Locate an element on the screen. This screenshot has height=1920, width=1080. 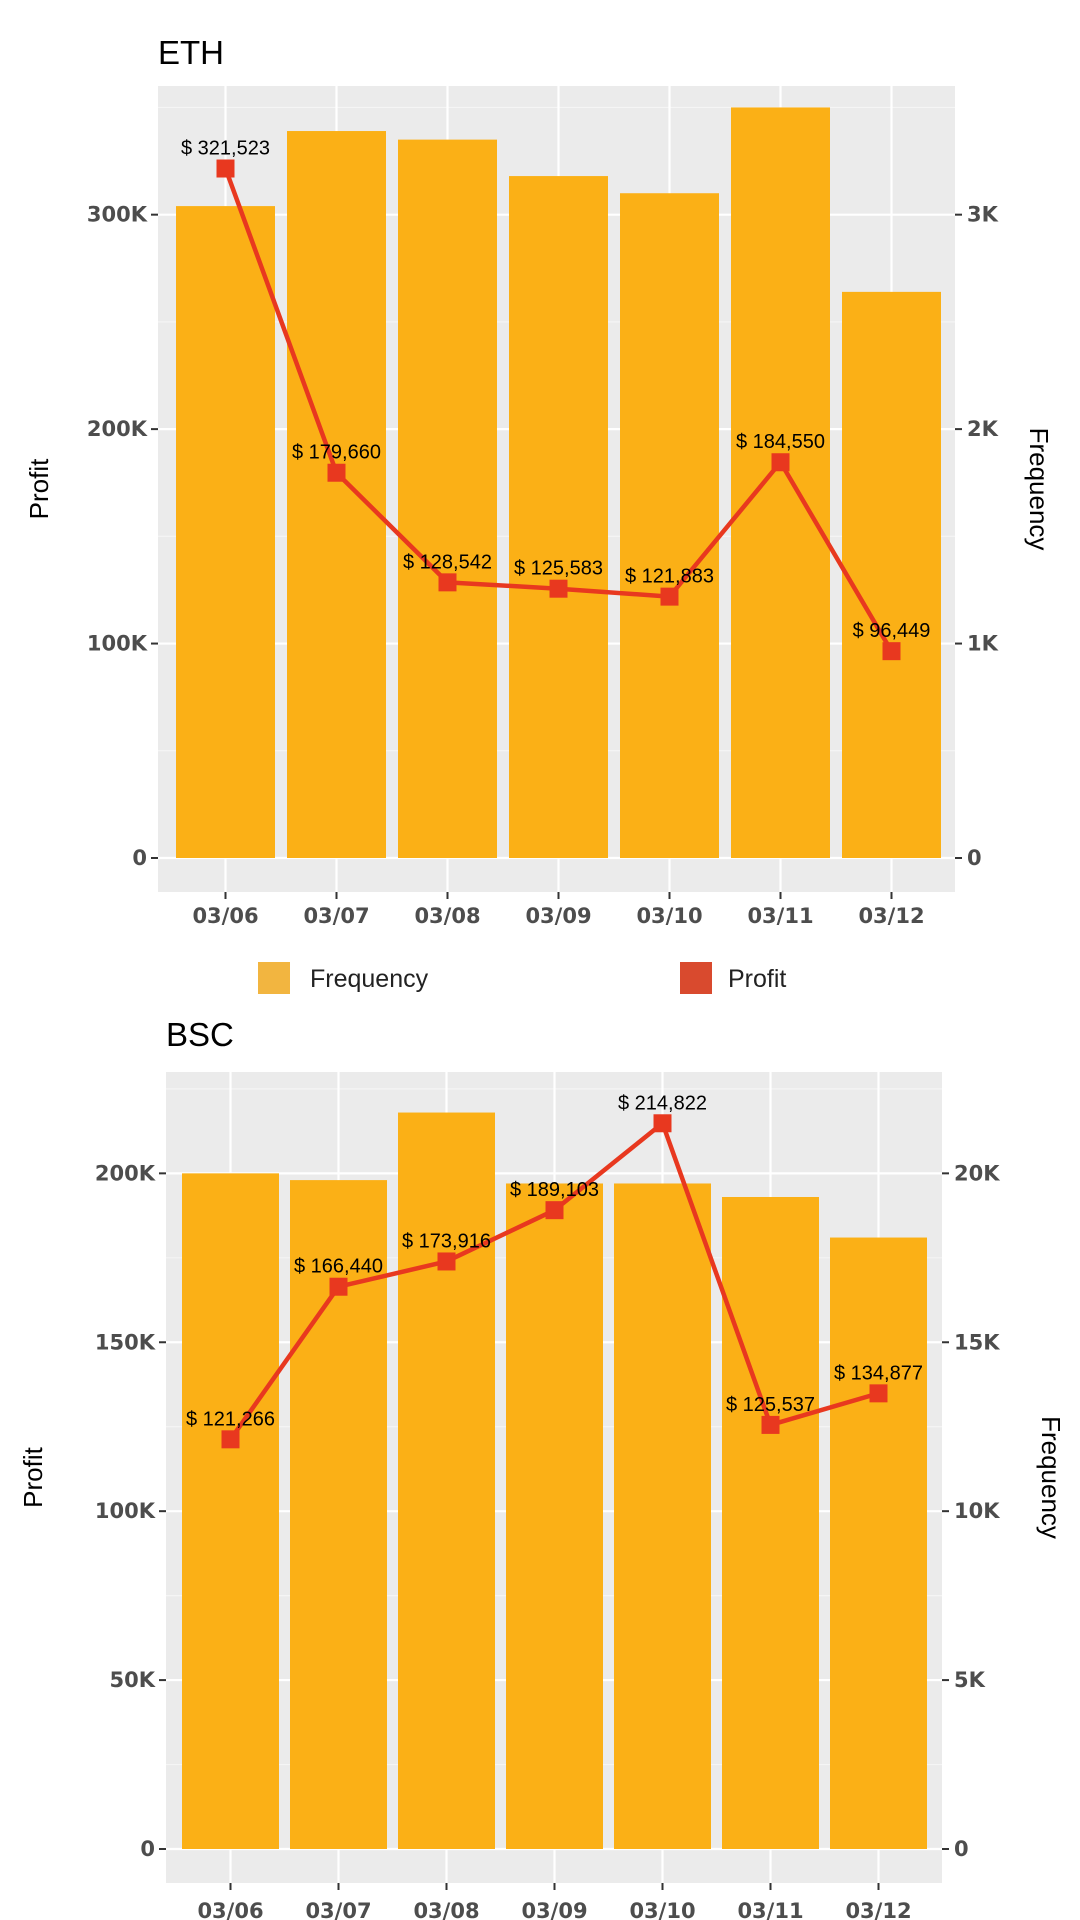
legend-swatch-frequency is located at coordinates (274, 978).